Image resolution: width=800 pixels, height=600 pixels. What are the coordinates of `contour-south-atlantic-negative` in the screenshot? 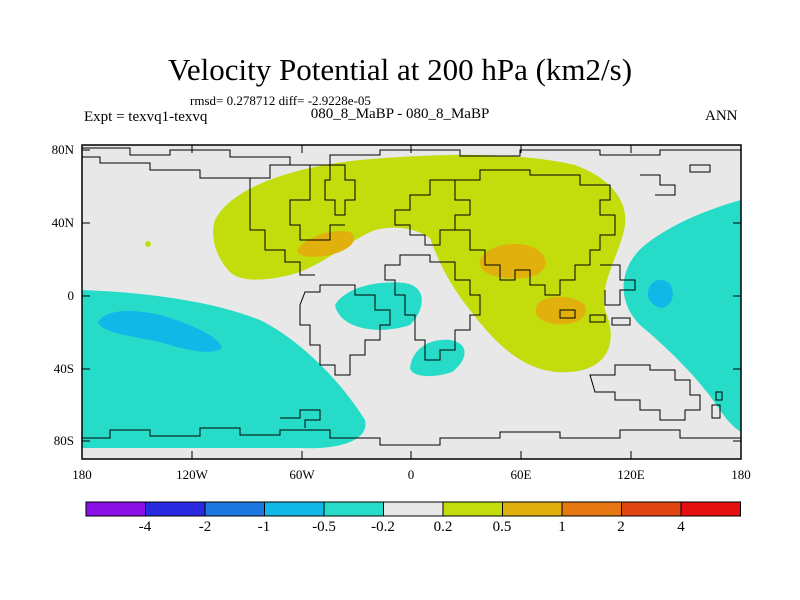 It's located at (437, 358).